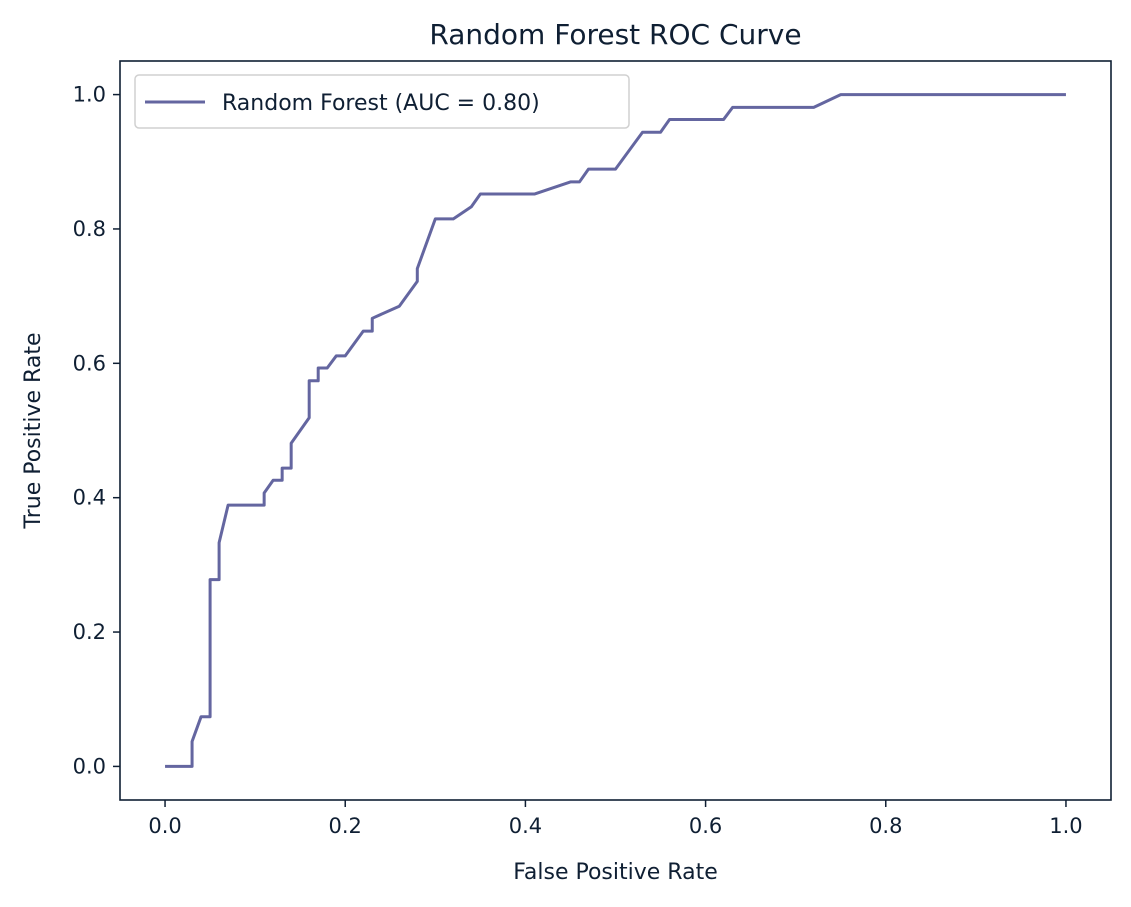 Image resolution: width=1131 pixels, height=907 pixels. Describe the element at coordinates (96, 430) in the screenshot. I see `y-axis: 0.0 0.2 0.4 0.6 0.8 1.0` at that location.